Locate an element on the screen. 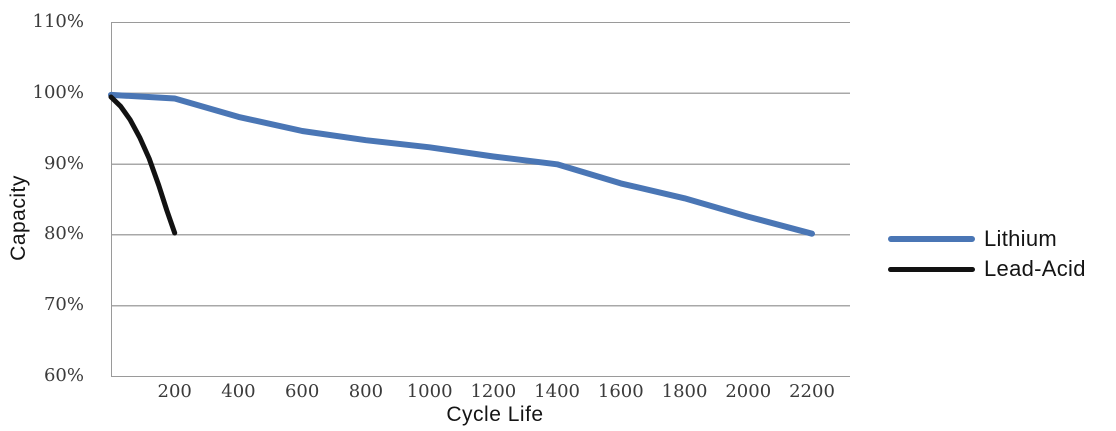  lead-acid-line-swatch is located at coordinates (931, 269).